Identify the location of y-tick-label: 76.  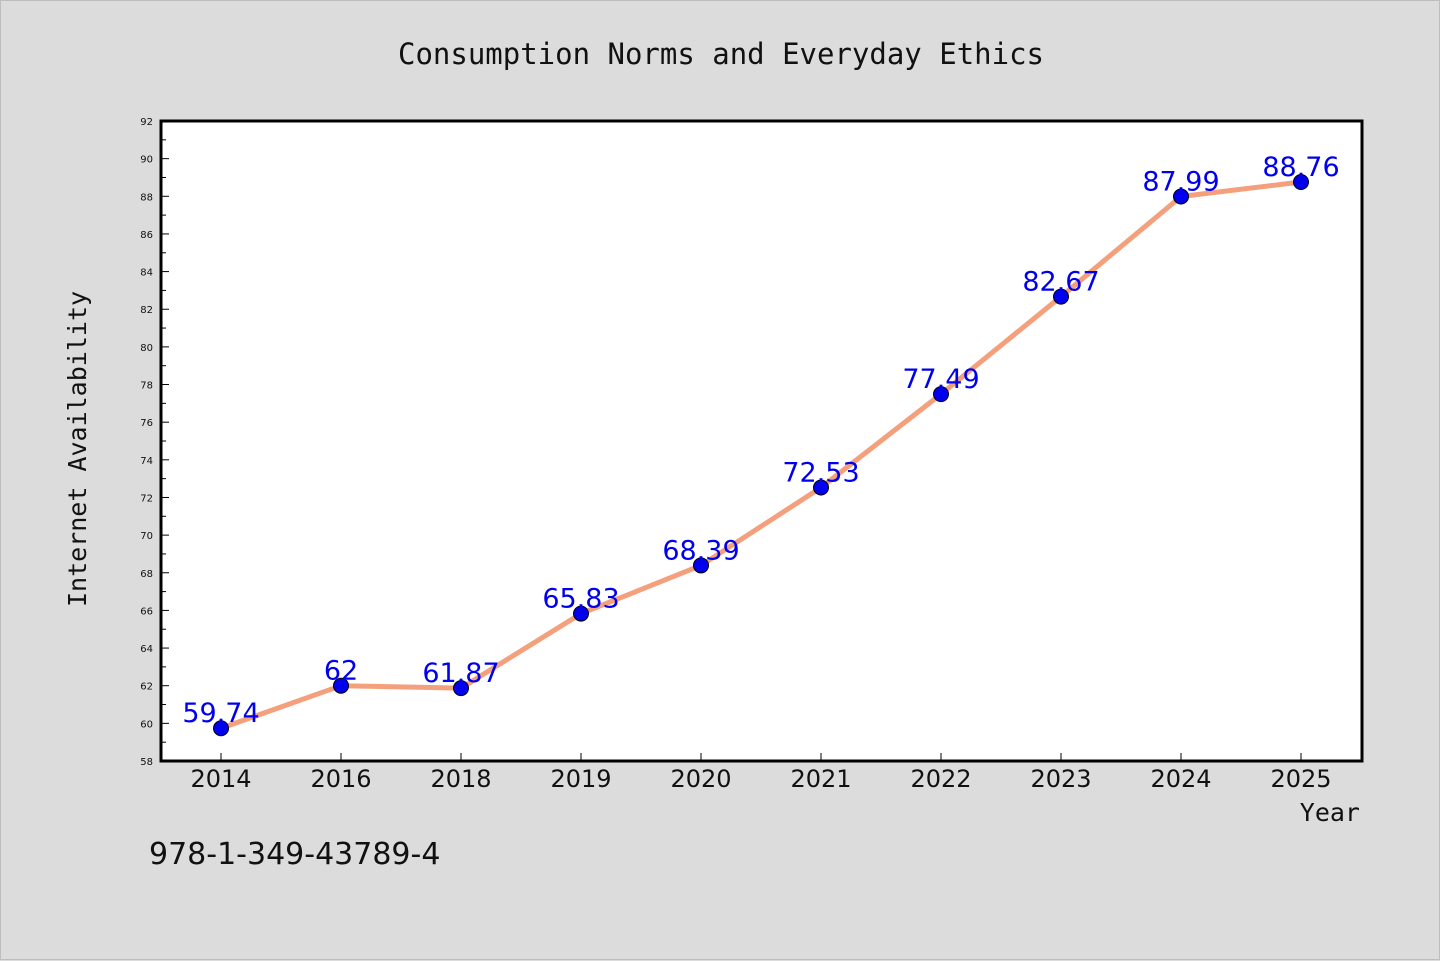
(146, 423).